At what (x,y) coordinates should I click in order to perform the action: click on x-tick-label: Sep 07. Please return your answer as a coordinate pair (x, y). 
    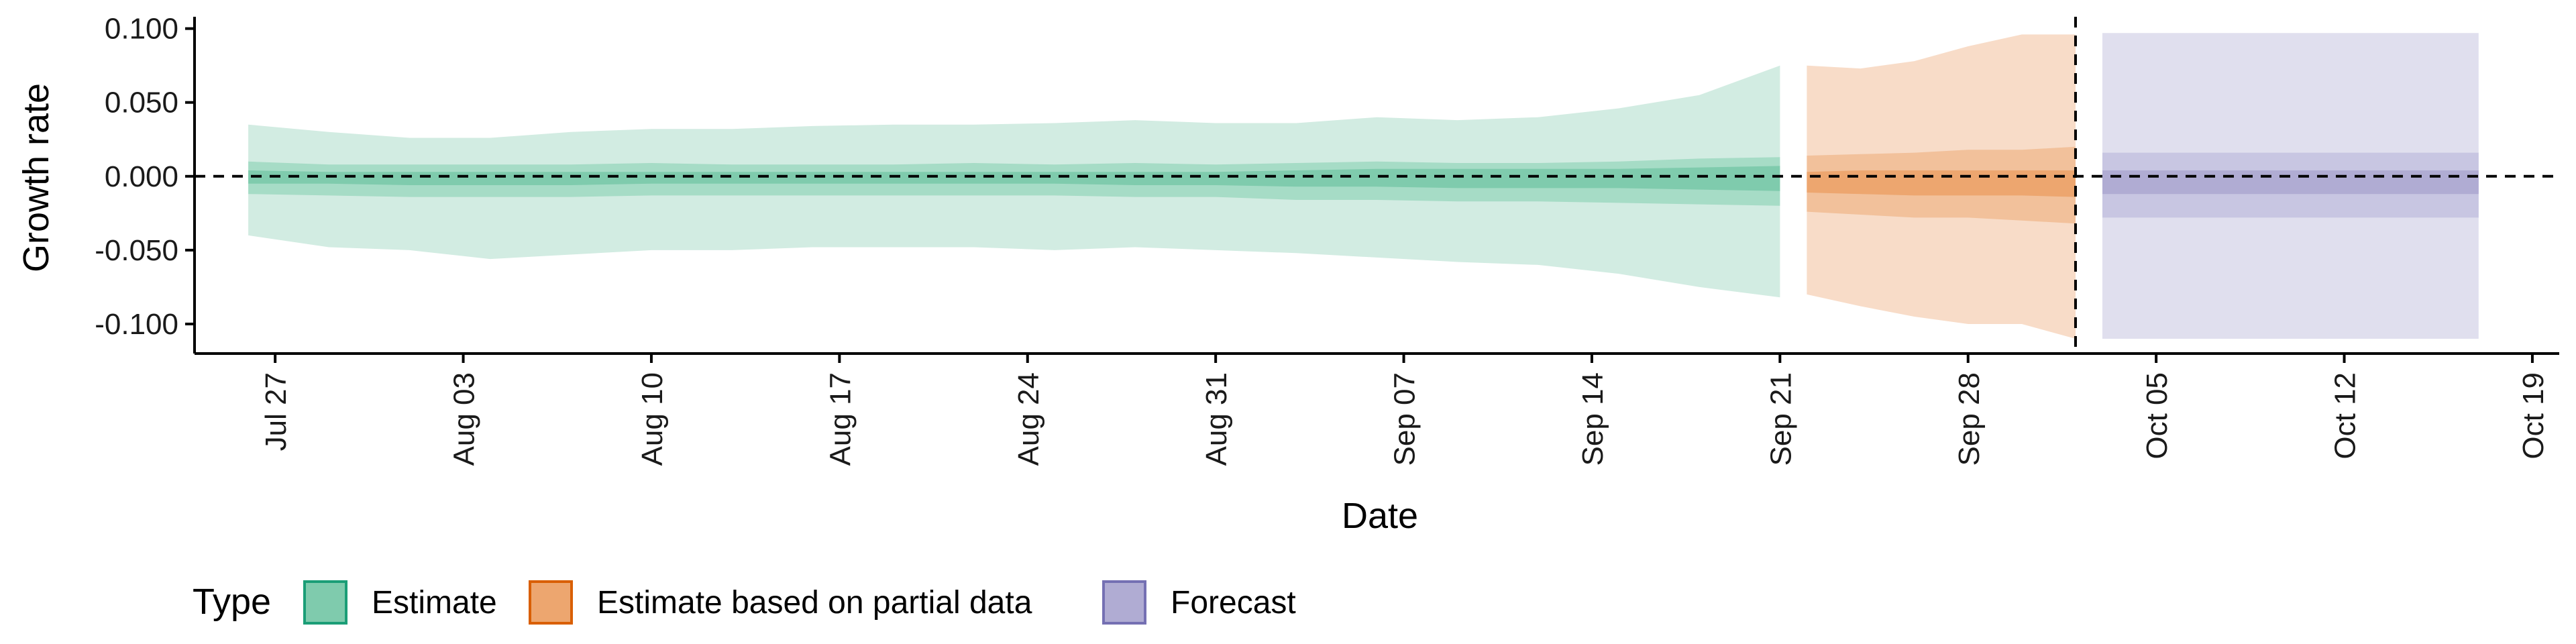
    Looking at the image, I should click on (1405, 419).